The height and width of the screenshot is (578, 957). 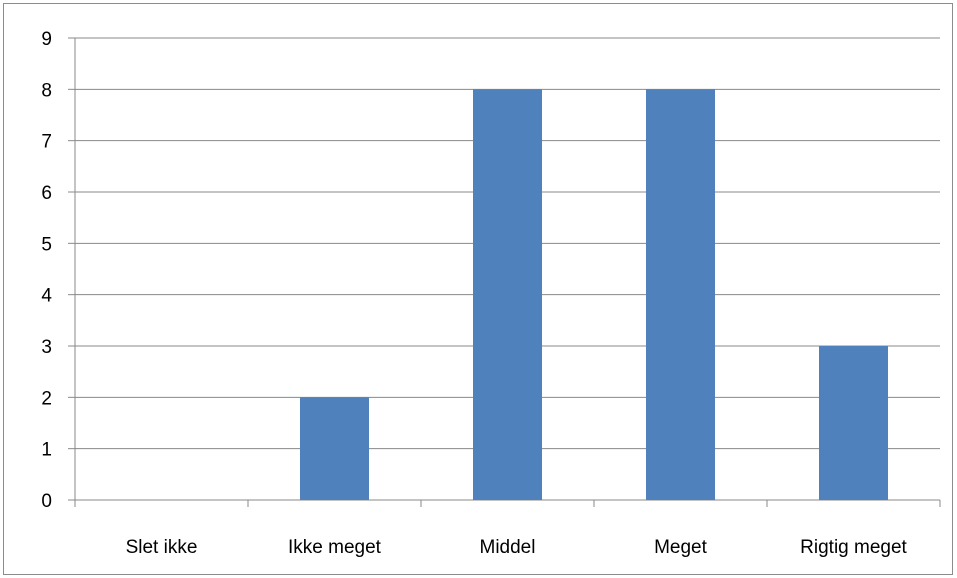 I want to click on x-tick-label-slet-ikke: Slet ikke, so click(x=162, y=547).